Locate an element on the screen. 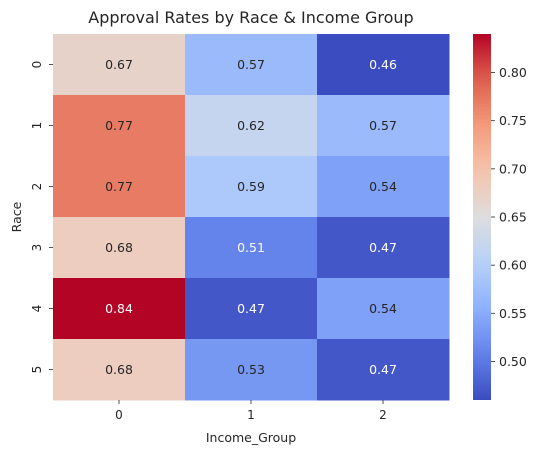 The height and width of the screenshot is (455, 543). cell-value-label: 0.59 is located at coordinates (251, 186).